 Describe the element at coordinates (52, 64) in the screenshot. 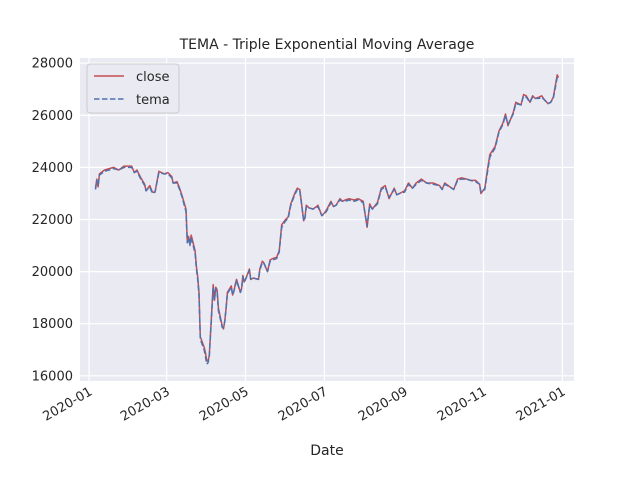

I see `y-tick-label: 28000` at that location.